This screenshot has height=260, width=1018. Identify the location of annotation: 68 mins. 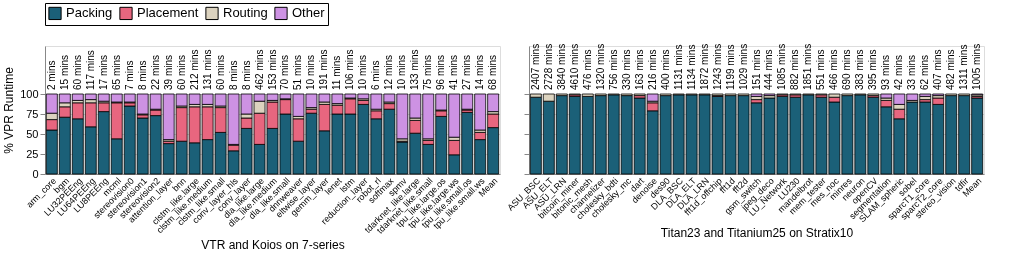
(493, 72).